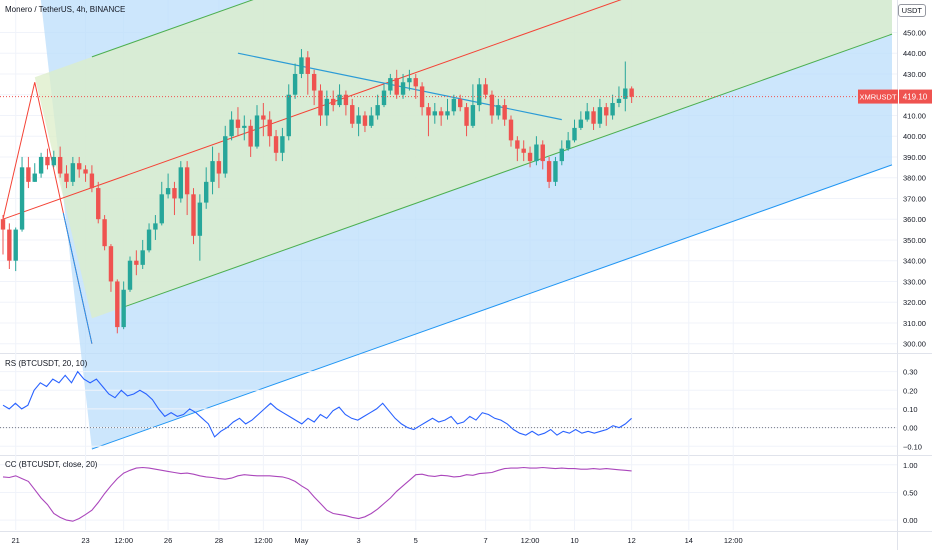 Image resolution: width=932 pixels, height=555 pixels. What do you see at coordinates (317, 494) in the screenshot?
I see `cc-line` at bounding box center [317, 494].